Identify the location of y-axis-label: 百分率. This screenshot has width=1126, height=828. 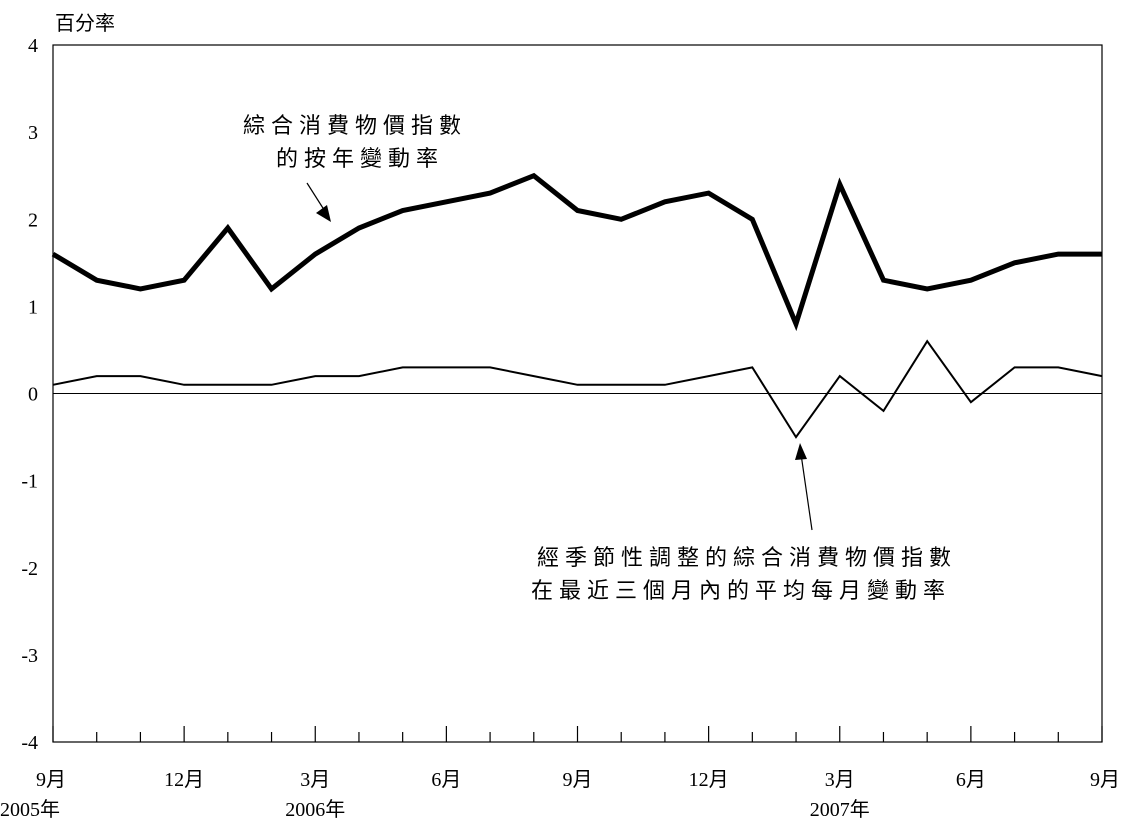
(85, 23).